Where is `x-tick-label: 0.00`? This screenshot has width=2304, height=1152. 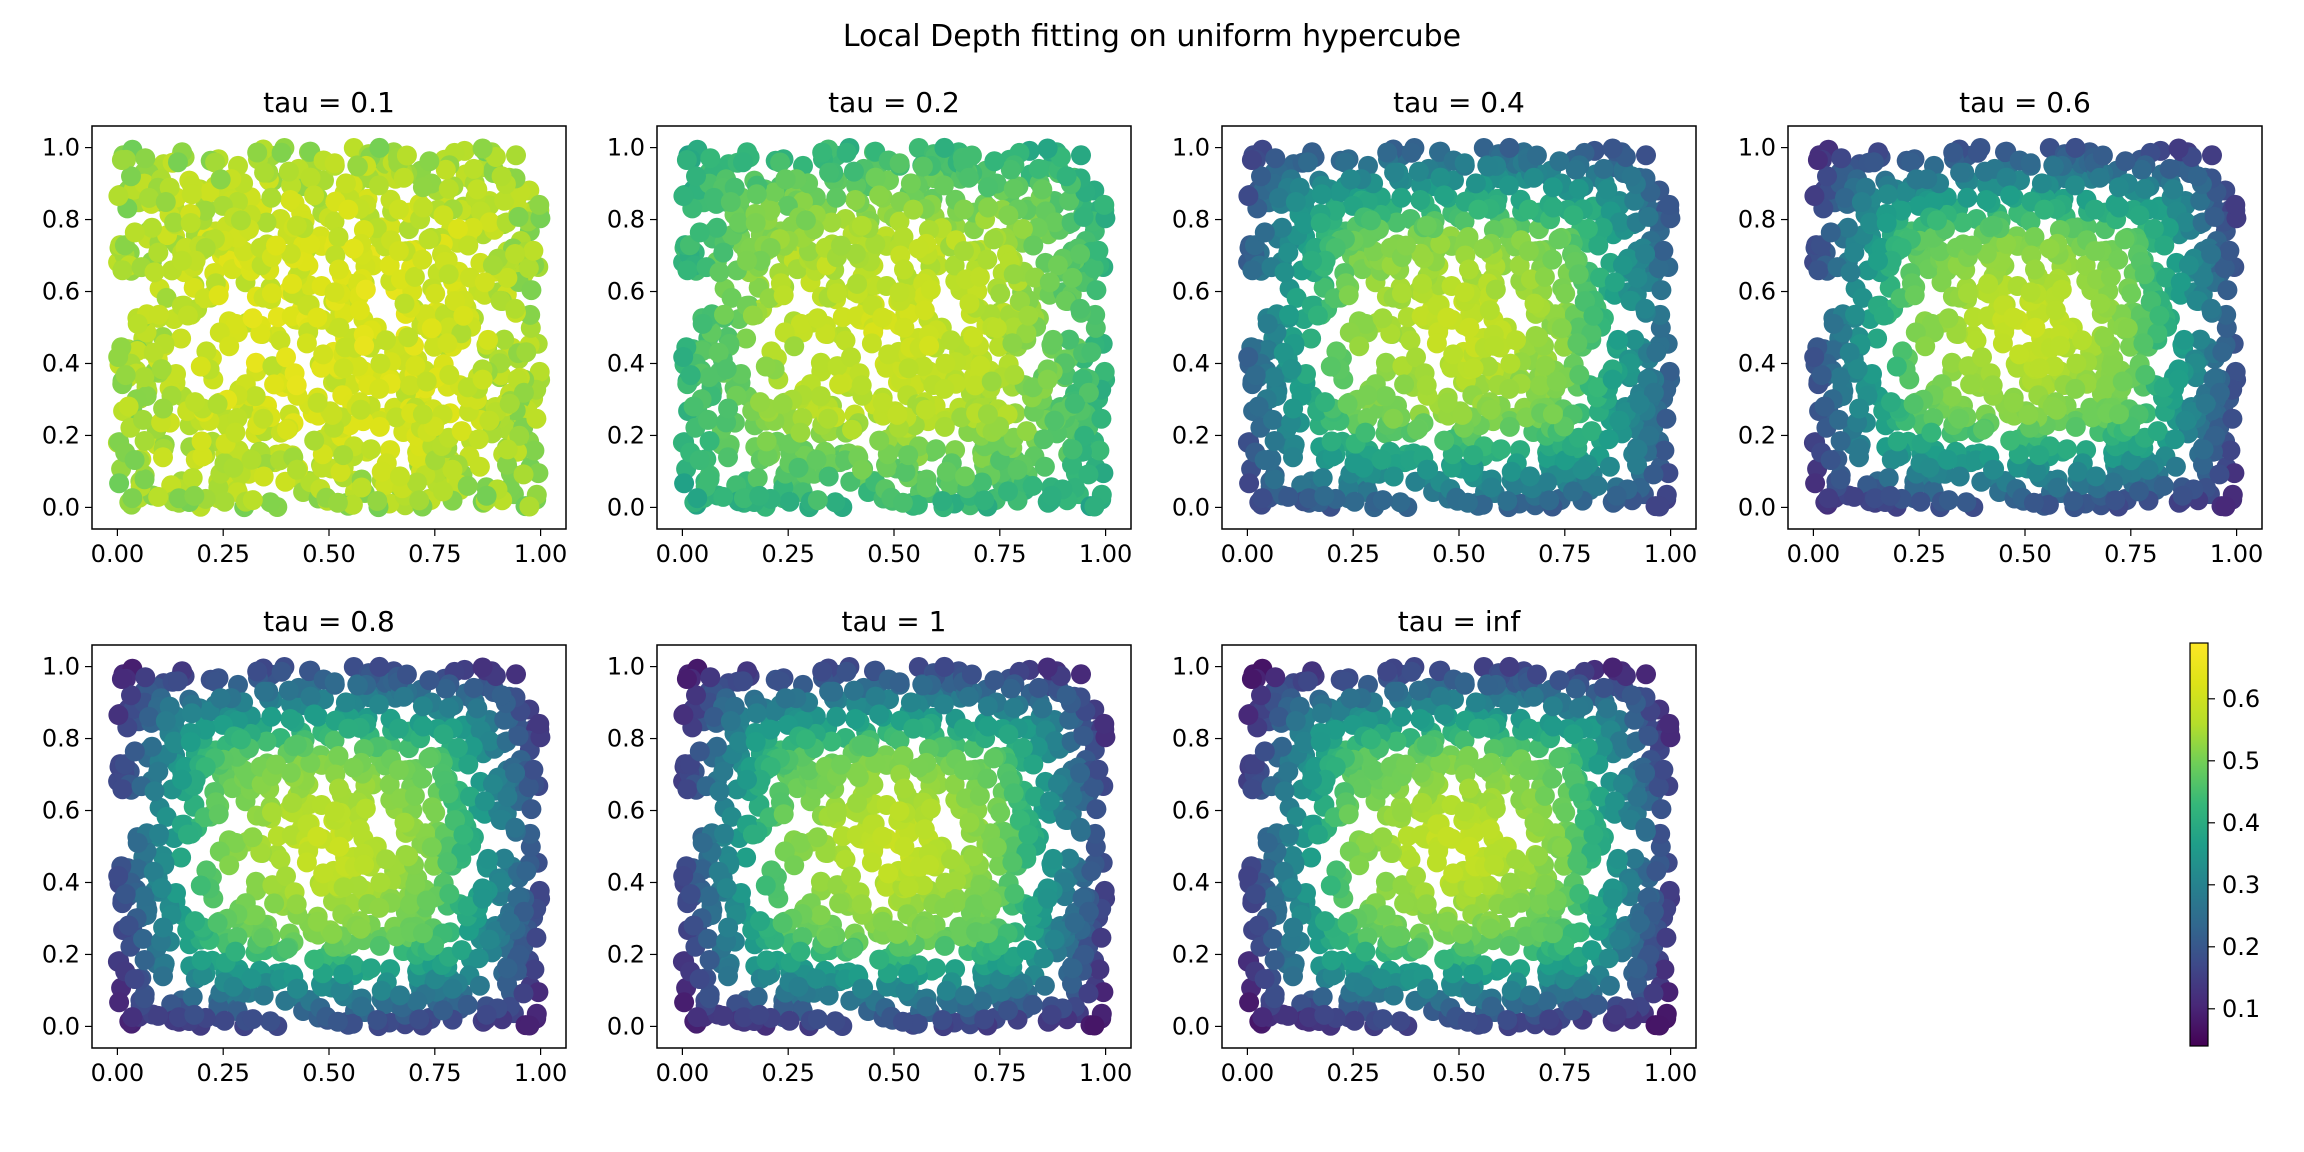 x-tick-label: 0.00 is located at coordinates (1813, 554).